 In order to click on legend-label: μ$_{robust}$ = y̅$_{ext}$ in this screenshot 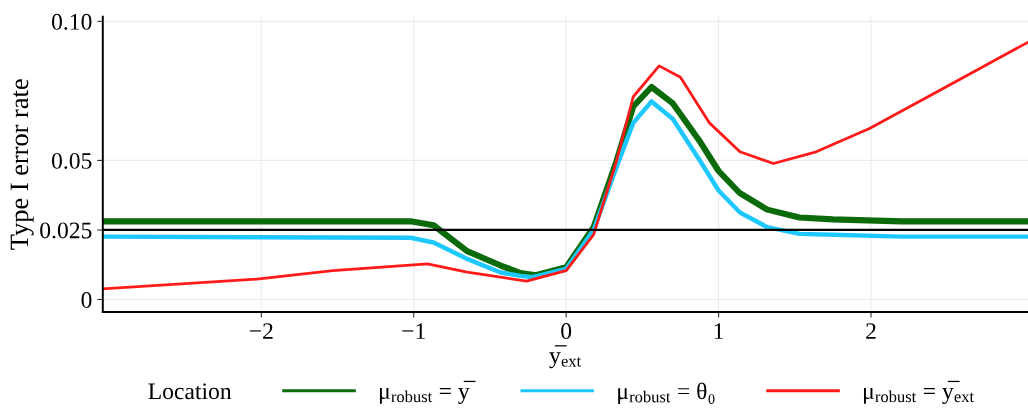, I will do `click(918, 392)`.